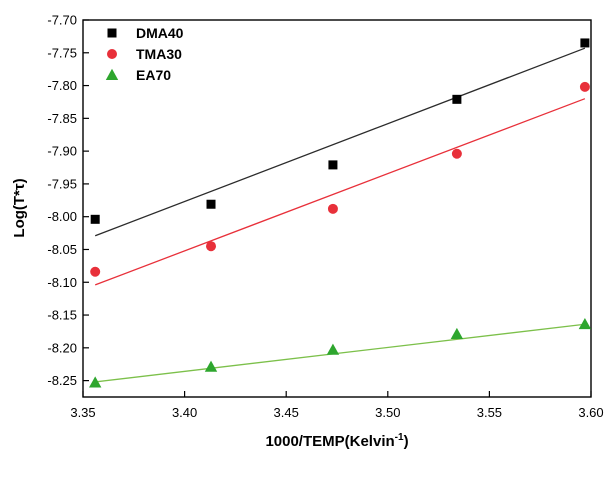 This screenshot has height=477, width=605. What do you see at coordinates (62, 85) in the screenshot?
I see `y-tick-label: -7.80` at bounding box center [62, 85].